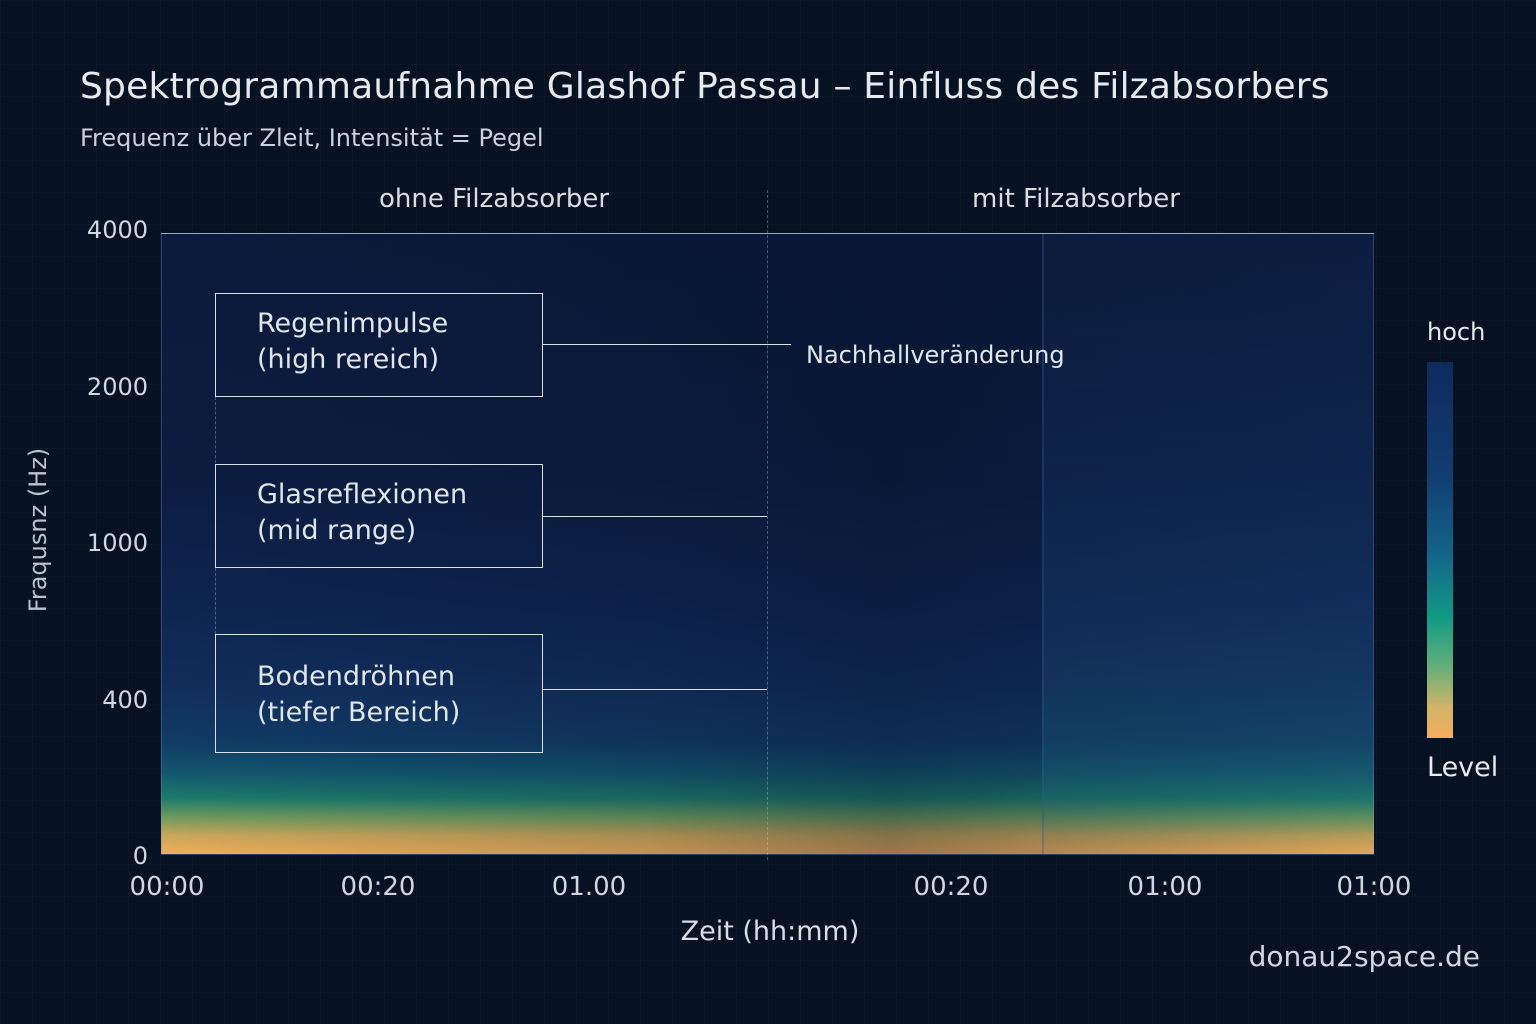 This screenshot has width=1536, height=1024. I want to click on colorbar-bottom-label: Level, so click(1463, 767).